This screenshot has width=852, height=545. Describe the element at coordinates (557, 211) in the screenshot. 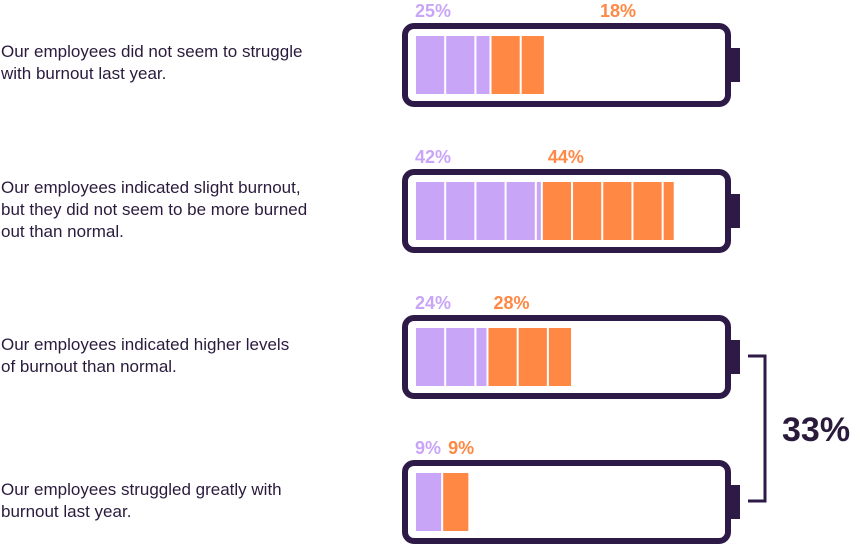

I see `bar-s2-c1-seg0` at that location.